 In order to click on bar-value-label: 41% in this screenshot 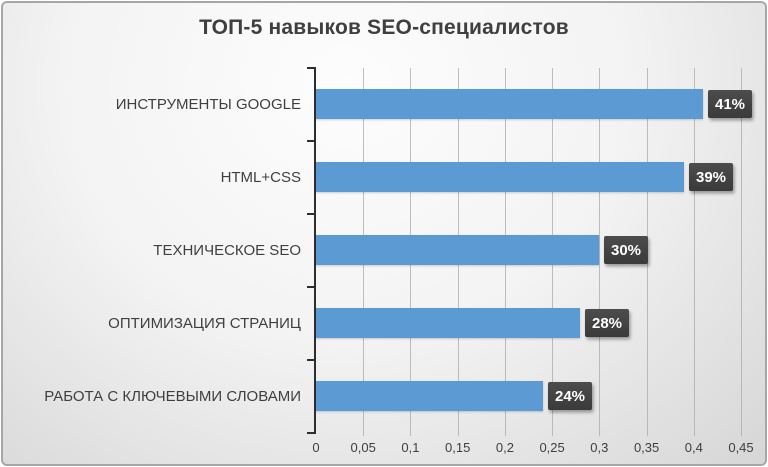, I will do `click(730, 104)`.